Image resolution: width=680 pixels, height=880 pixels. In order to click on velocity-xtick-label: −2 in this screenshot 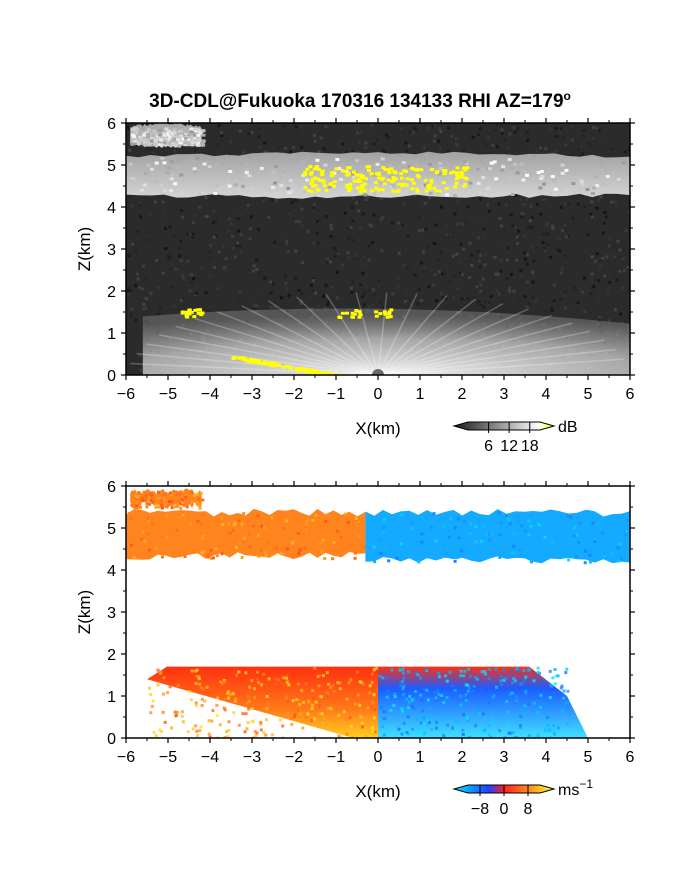, I will do `click(294, 757)`.